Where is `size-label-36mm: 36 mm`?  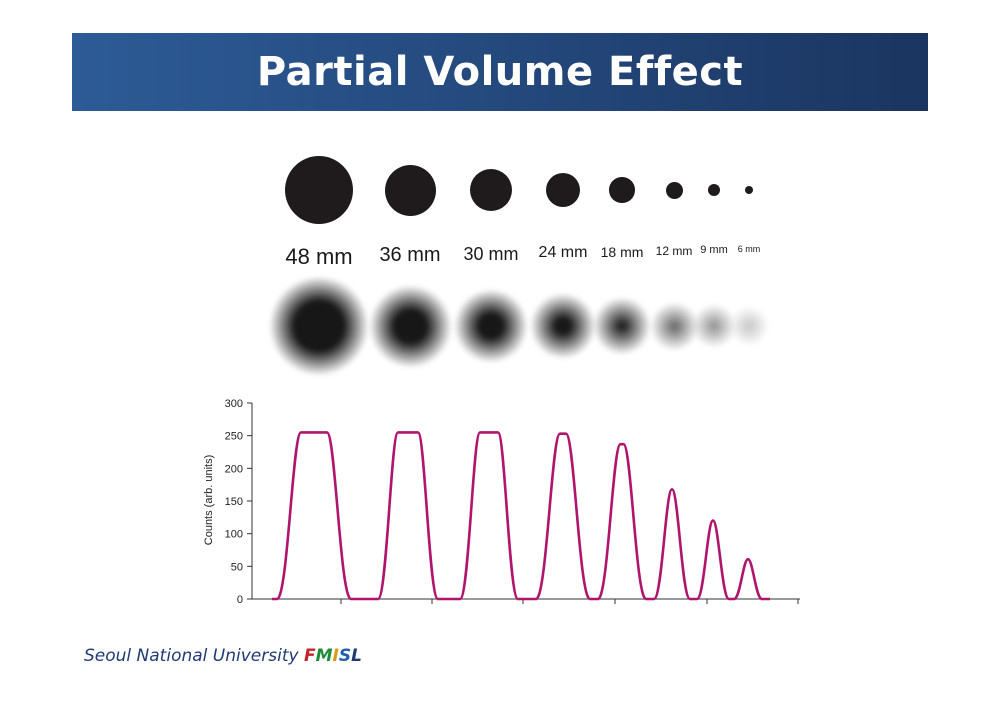
size-label-36mm: 36 mm is located at coordinates (410, 255).